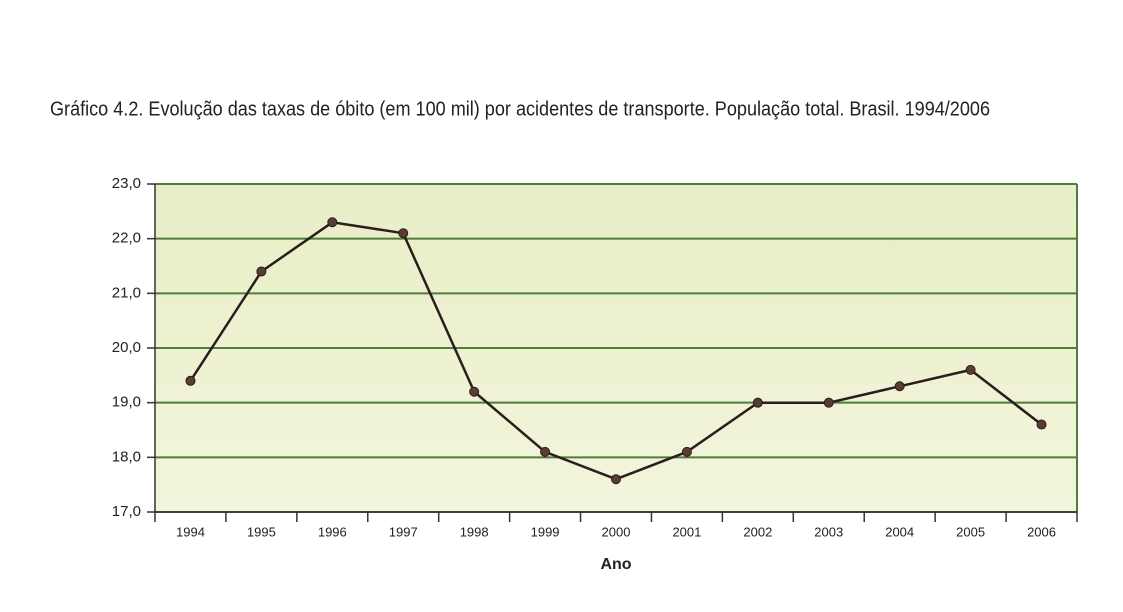 Image resolution: width=1123 pixels, height=612 pixels. Describe the element at coordinates (474, 531) in the screenshot. I see `x-tick-label: 1998` at that location.